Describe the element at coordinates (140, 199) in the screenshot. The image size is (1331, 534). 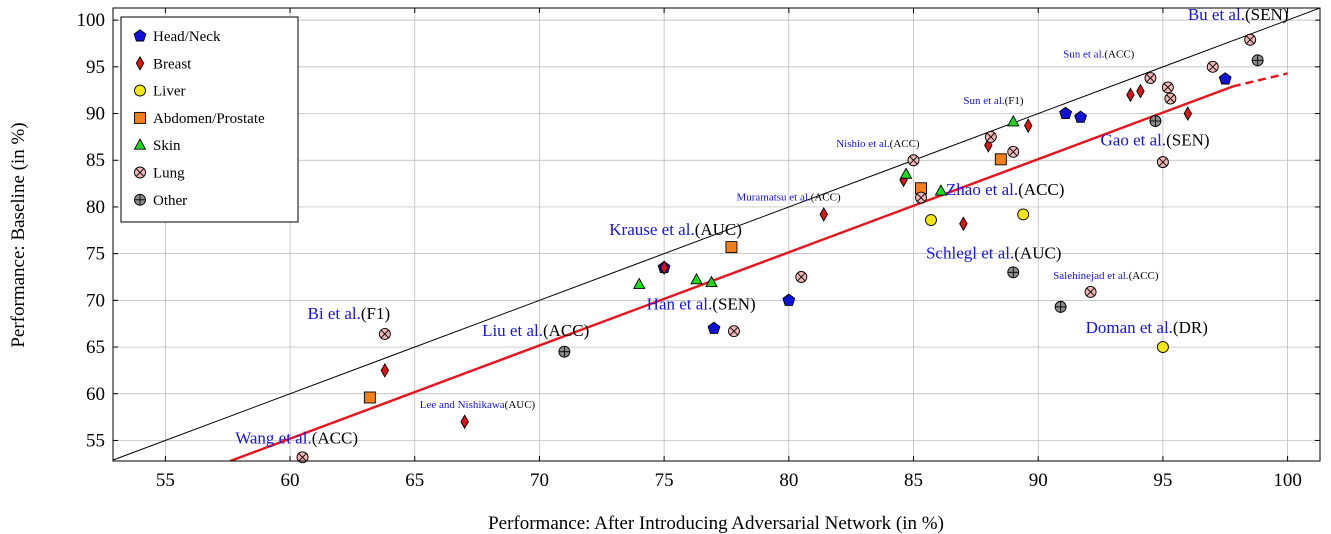
I see `legend-marker-other` at that location.